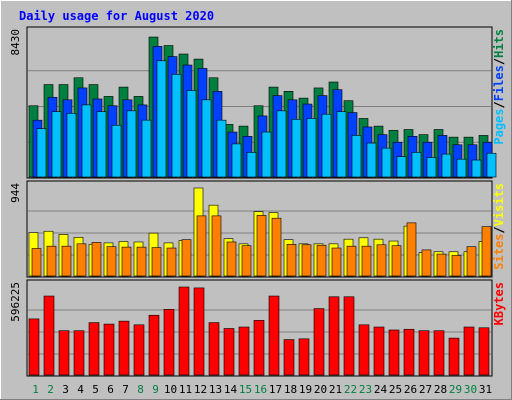 The image size is (512, 400). I want to click on day-label-18: 18, so click(290, 389).